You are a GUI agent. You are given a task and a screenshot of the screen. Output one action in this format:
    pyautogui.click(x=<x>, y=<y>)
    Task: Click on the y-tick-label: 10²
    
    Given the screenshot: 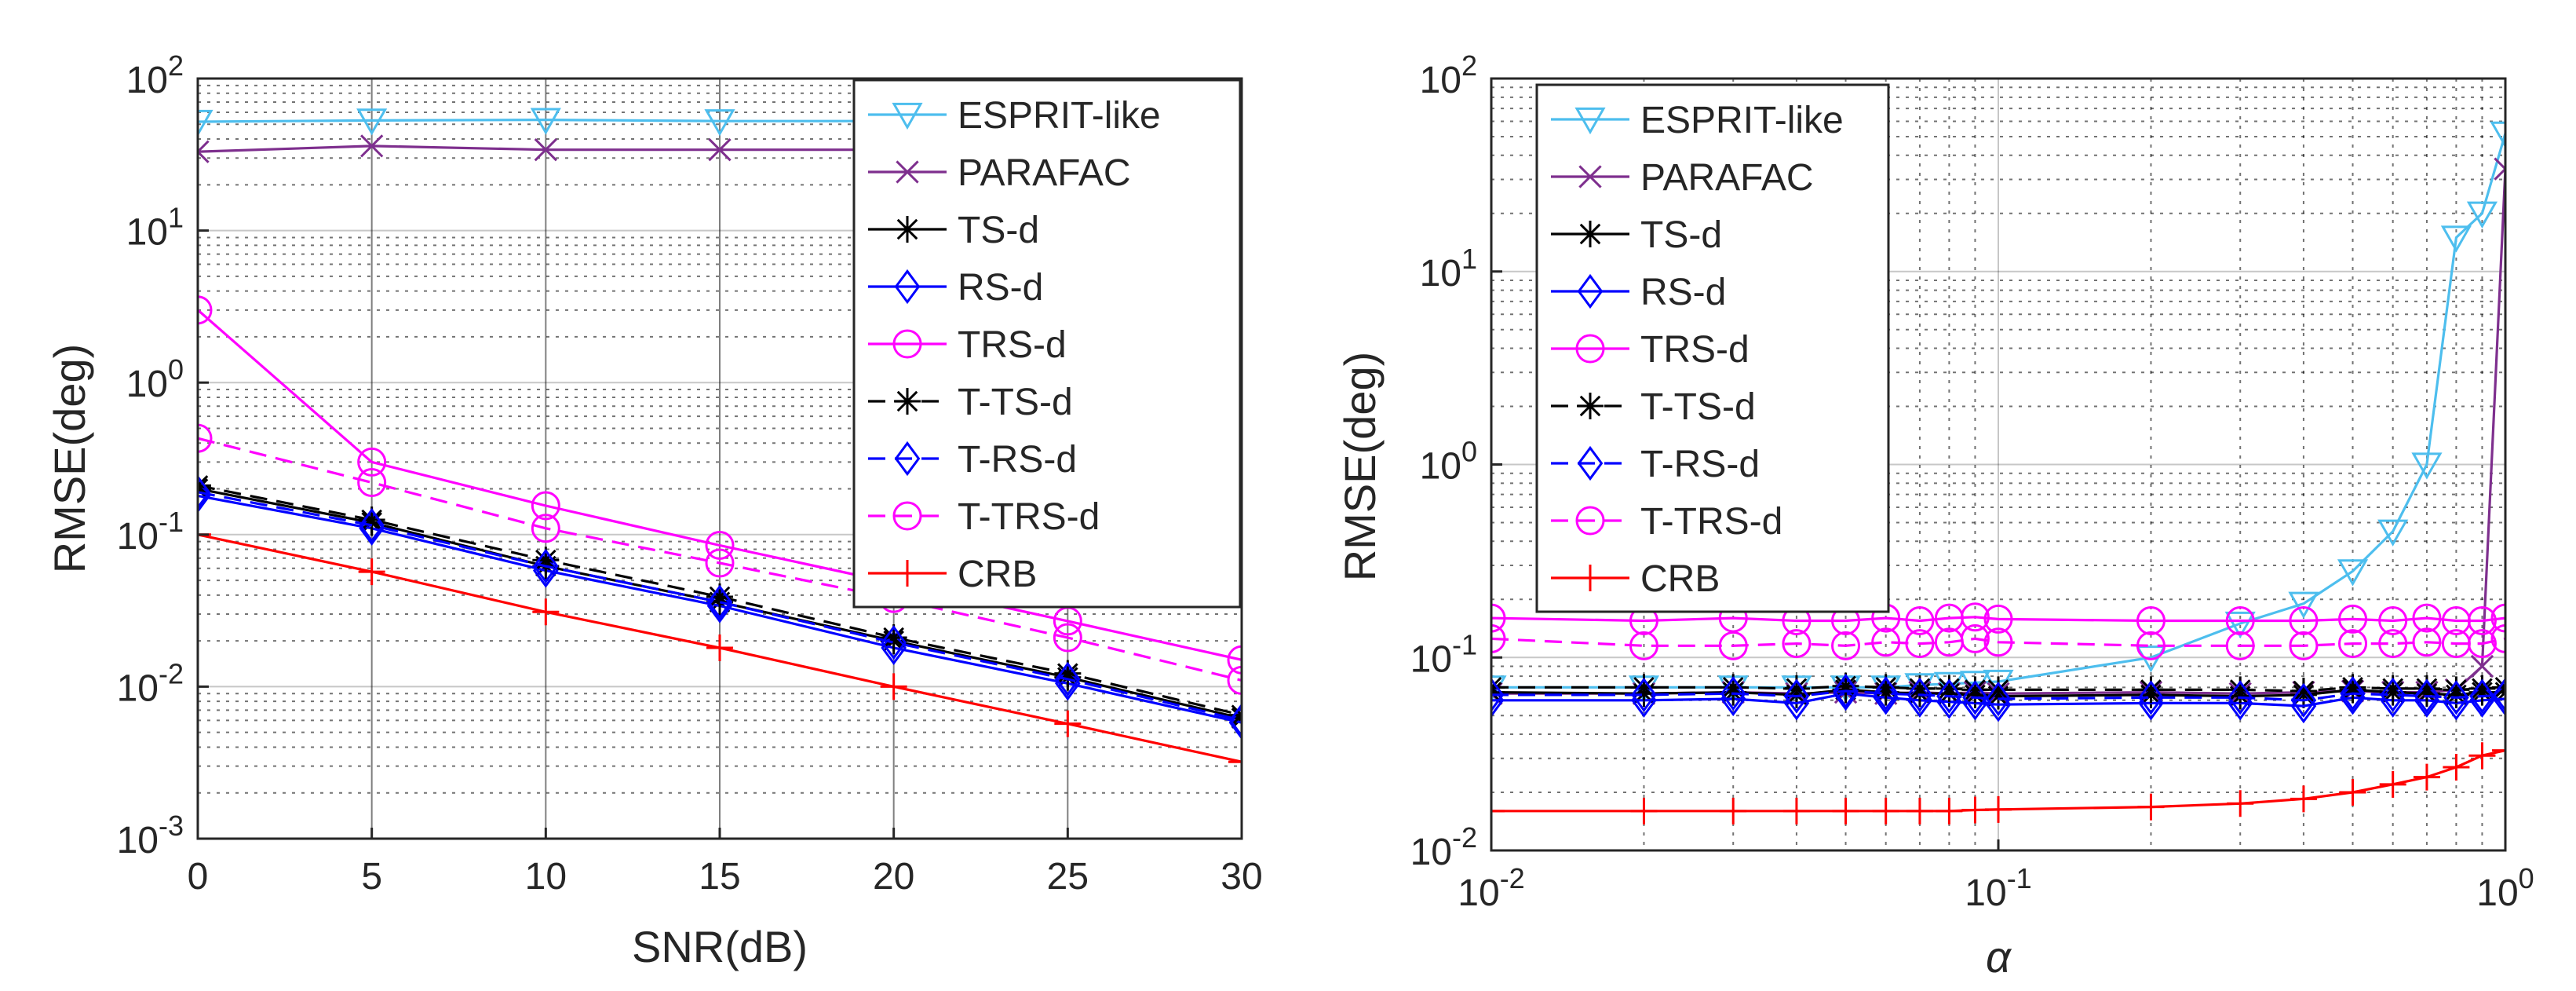 What is the action you would take?
    pyautogui.click(x=1448, y=75)
    